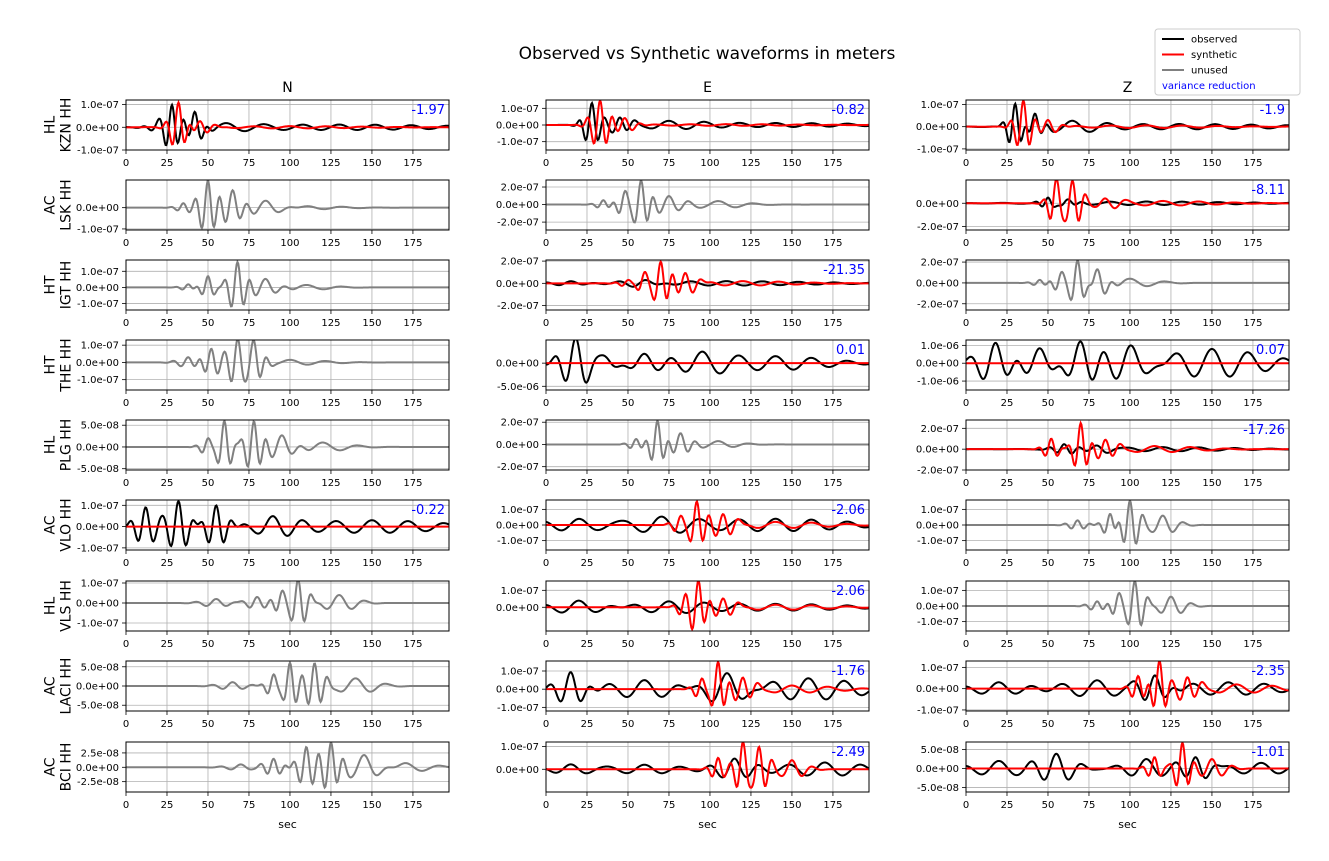 The image size is (1329, 861). I want to click on variance-reduction-value: -2.06, so click(848, 510).